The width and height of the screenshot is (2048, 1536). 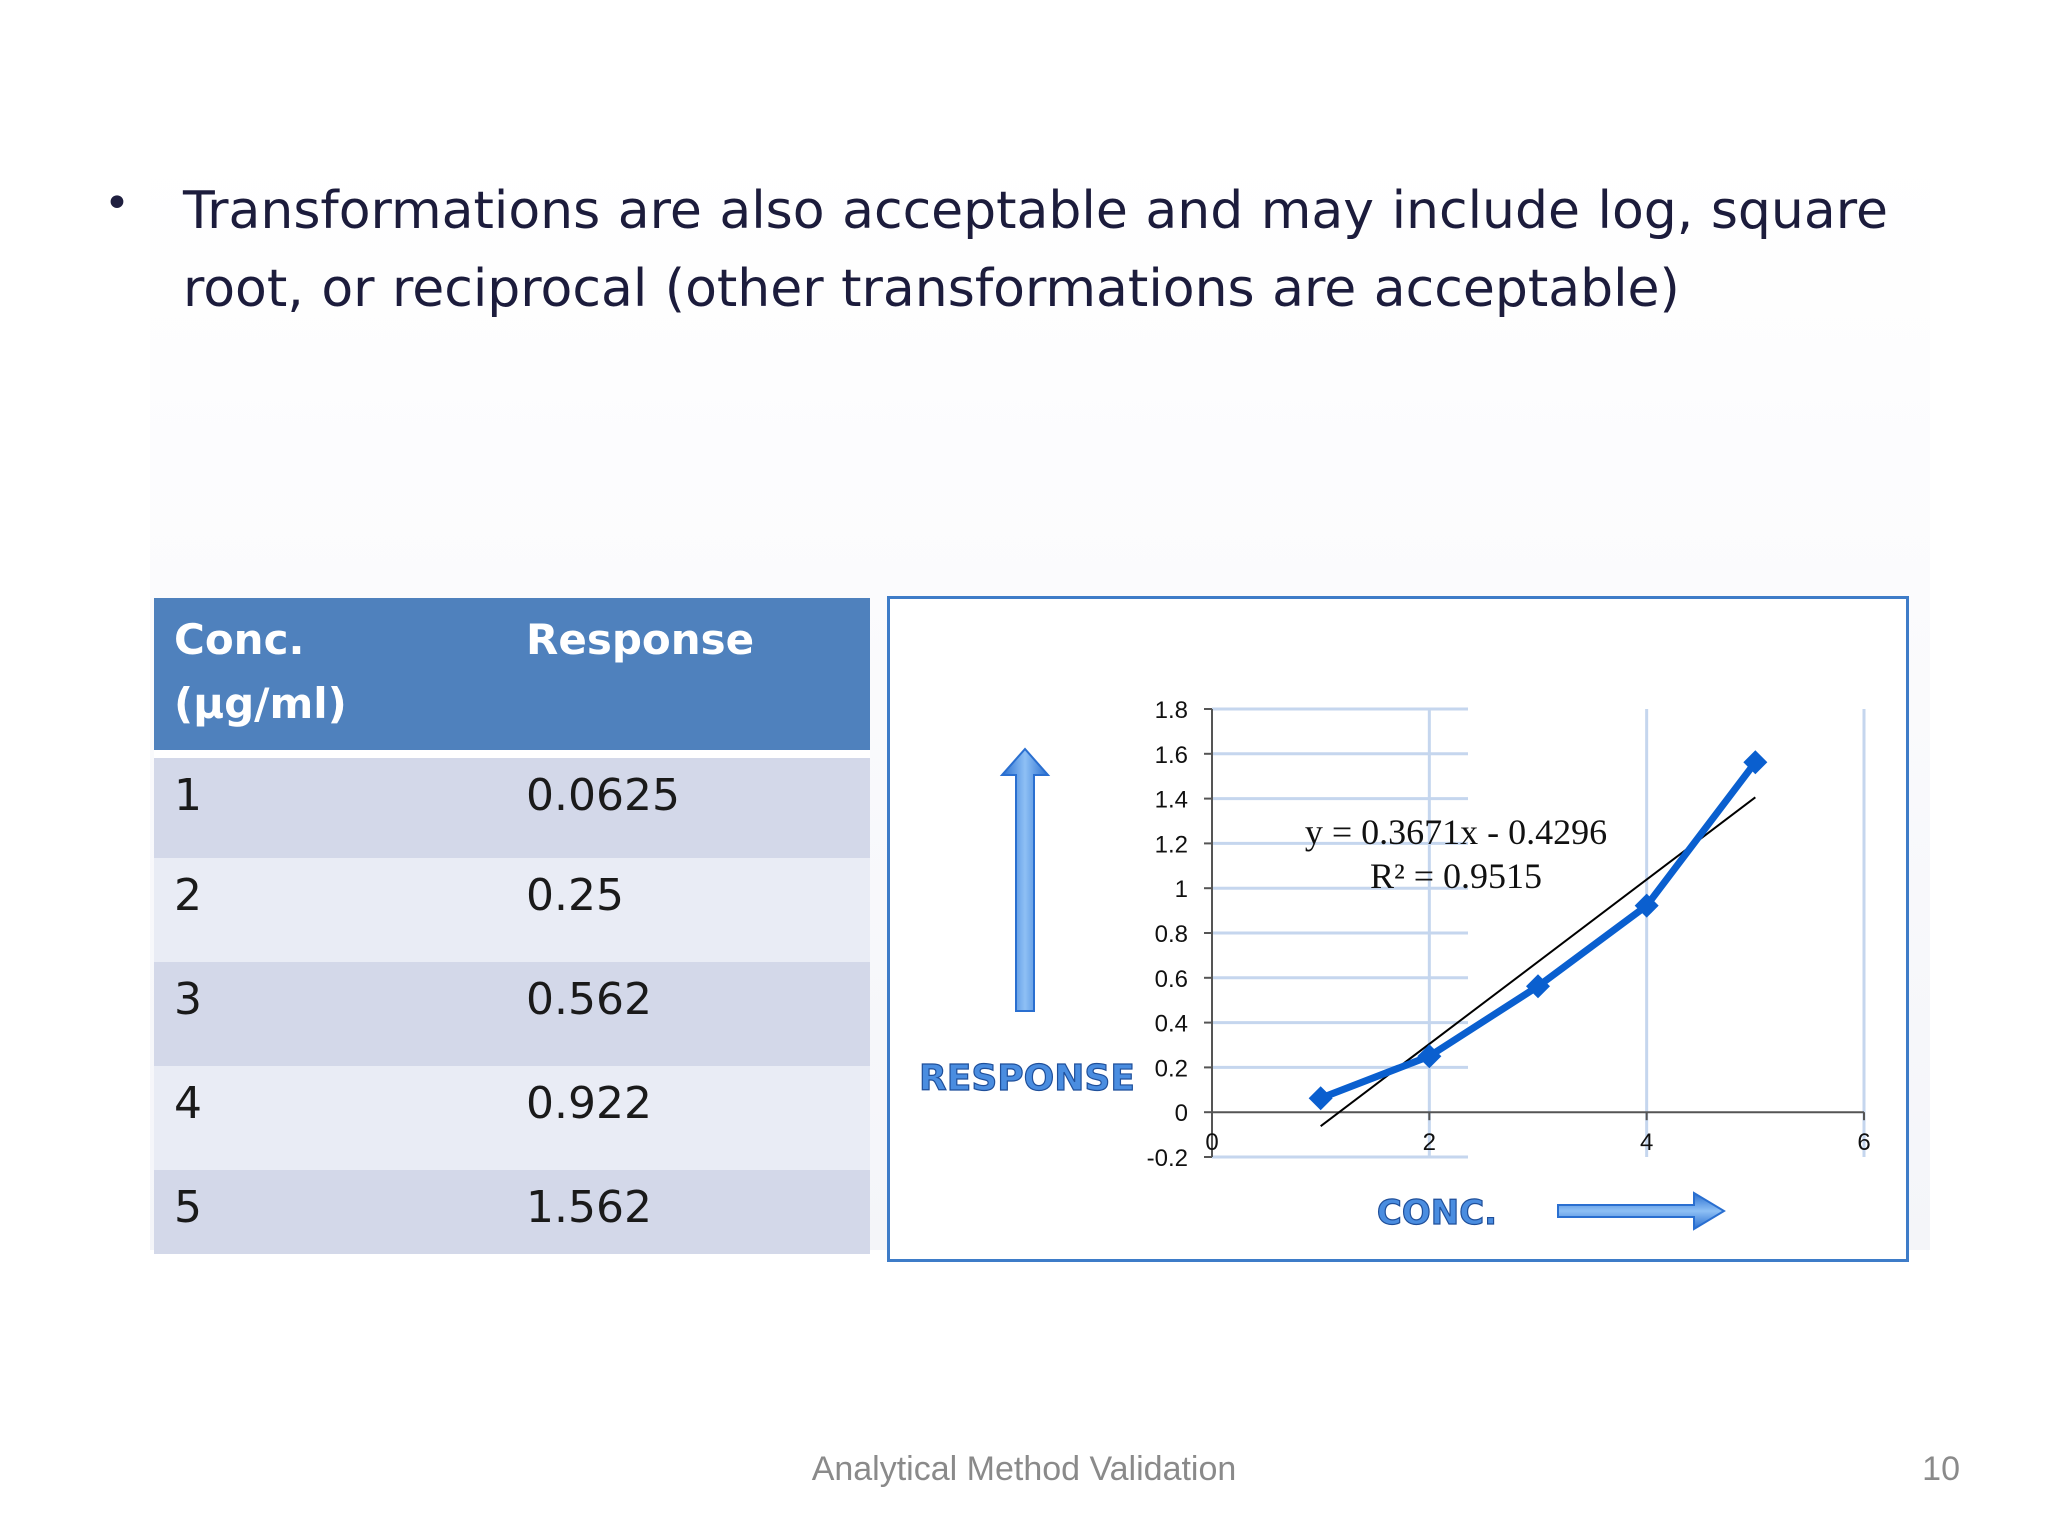 What do you see at coordinates (688, 678) in the screenshot?
I see `header-response: Response` at bounding box center [688, 678].